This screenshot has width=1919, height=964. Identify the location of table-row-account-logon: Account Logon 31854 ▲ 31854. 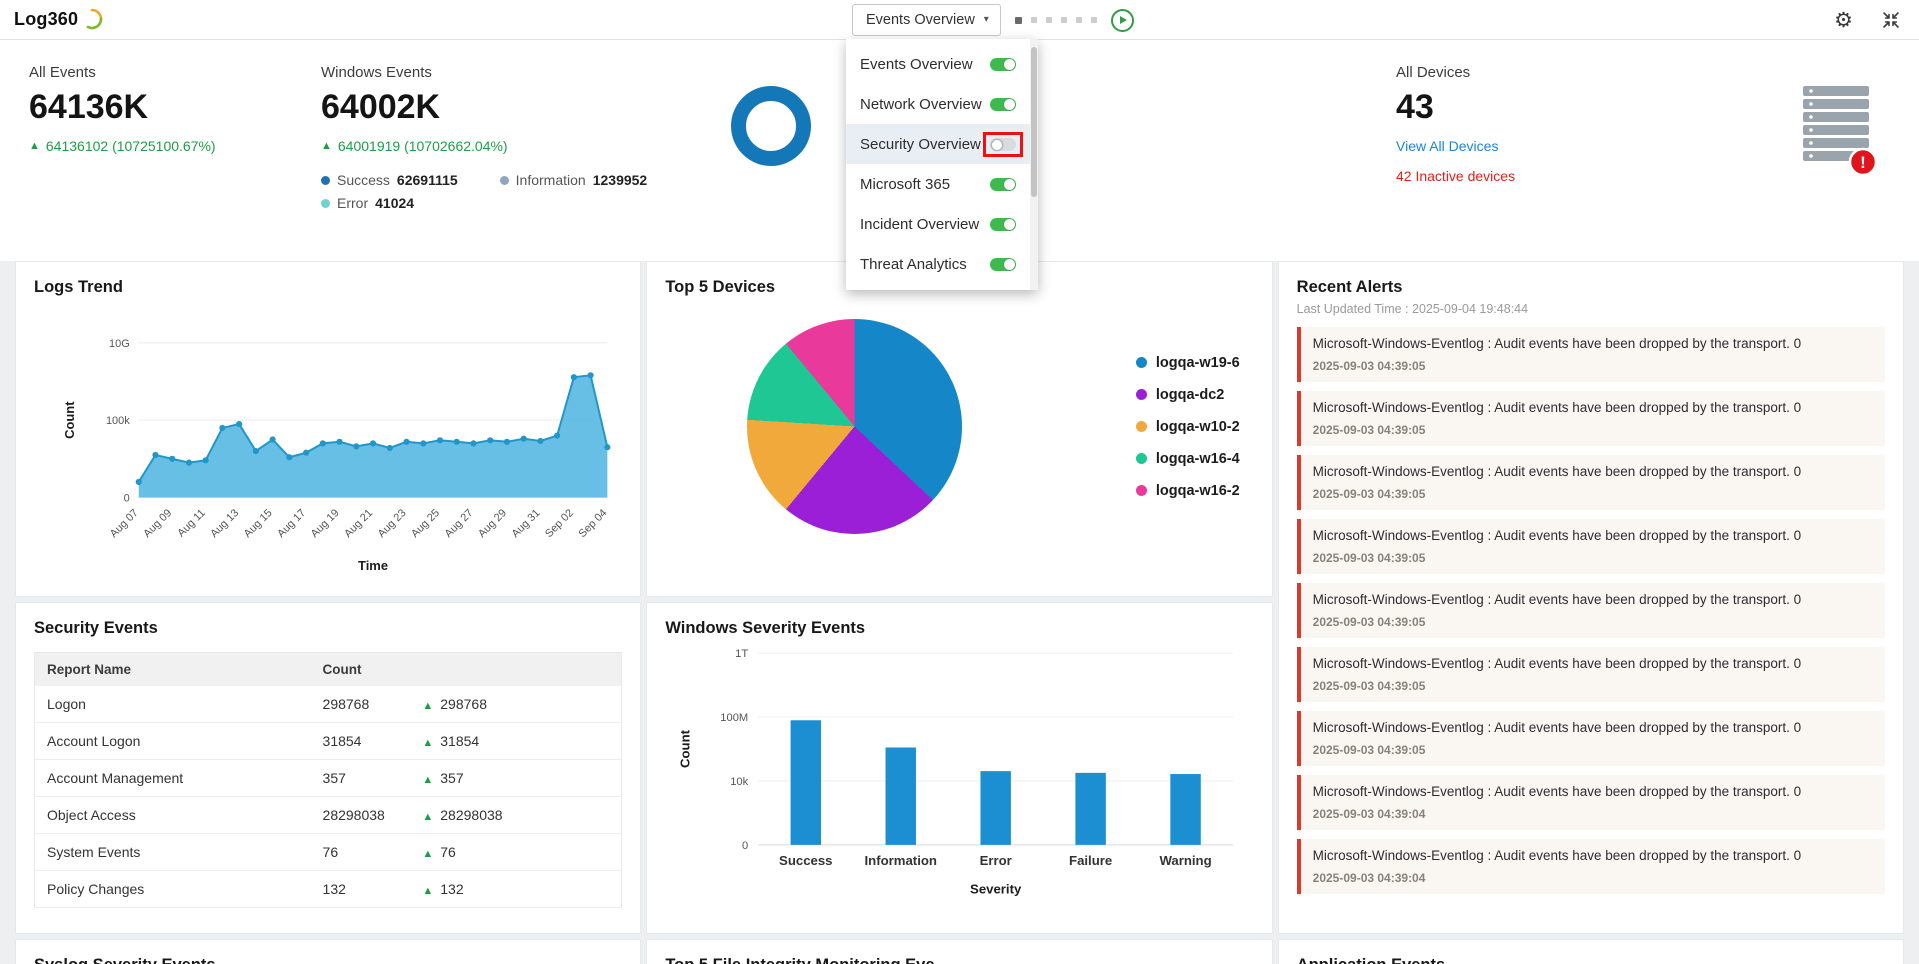
(328, 741).